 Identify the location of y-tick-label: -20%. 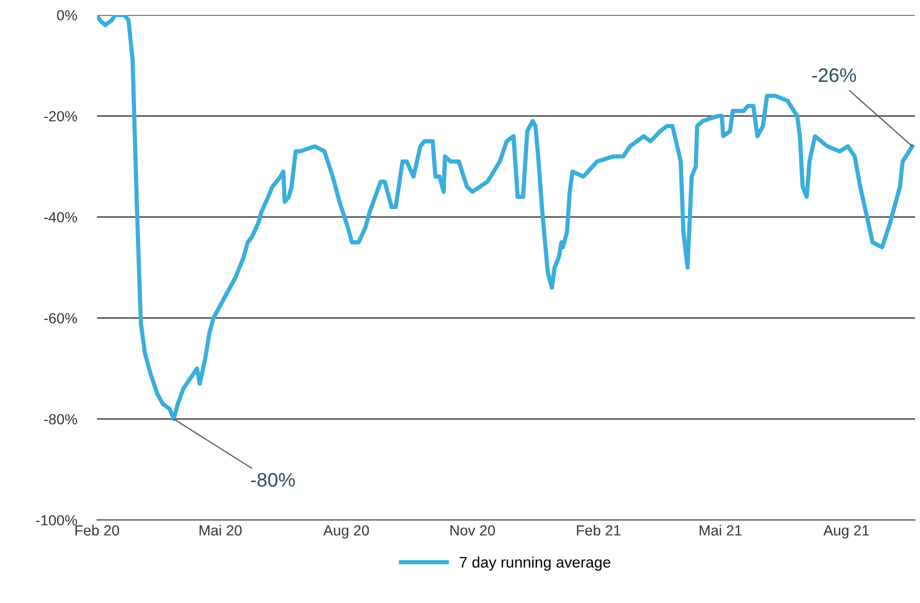
(61, 116).